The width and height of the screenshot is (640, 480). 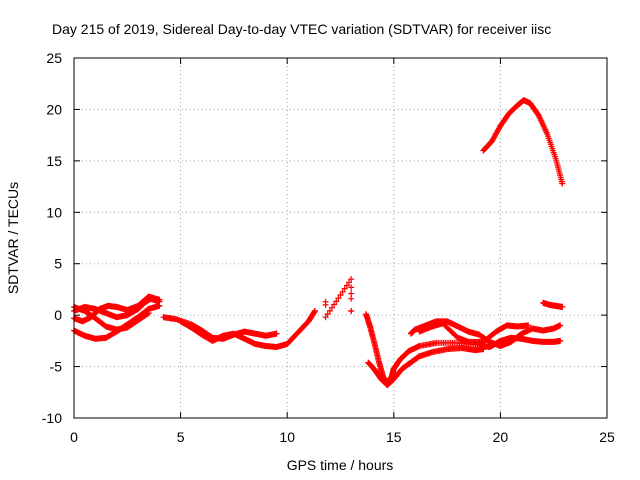 I want to click on x-tick-label: 20, so click(x=501, y=437).